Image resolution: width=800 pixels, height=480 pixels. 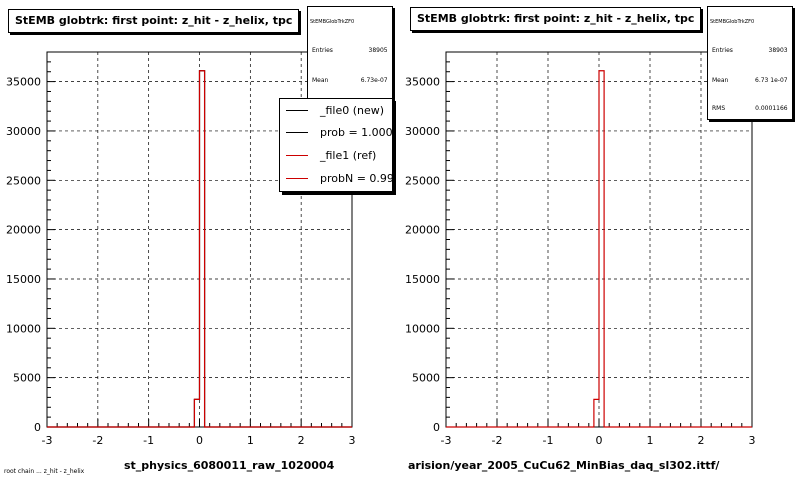 I want to click on left-y-tick-label: 10000, so click(x=23, y=328).